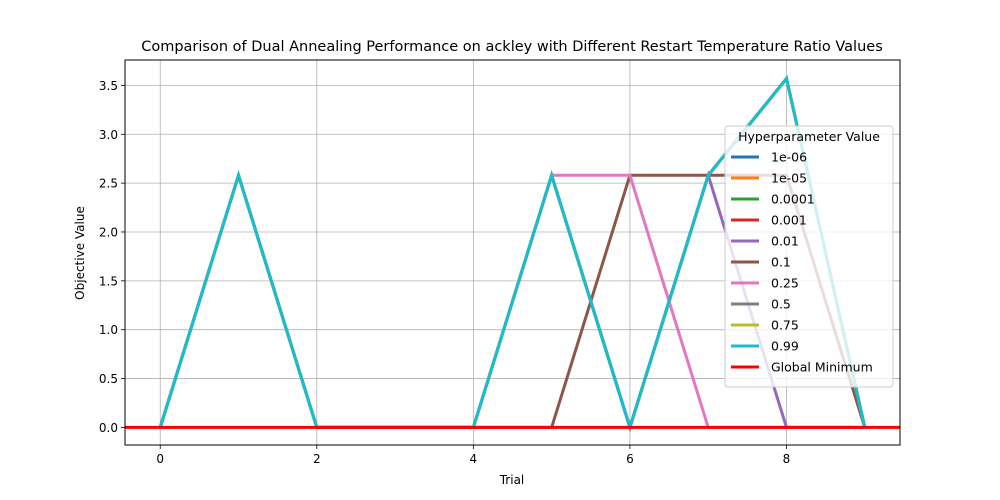  What do you see at coordinates (785, 283) in the screenshot?
I see `legend-label: 0.25` at bounding box center [785, 283].